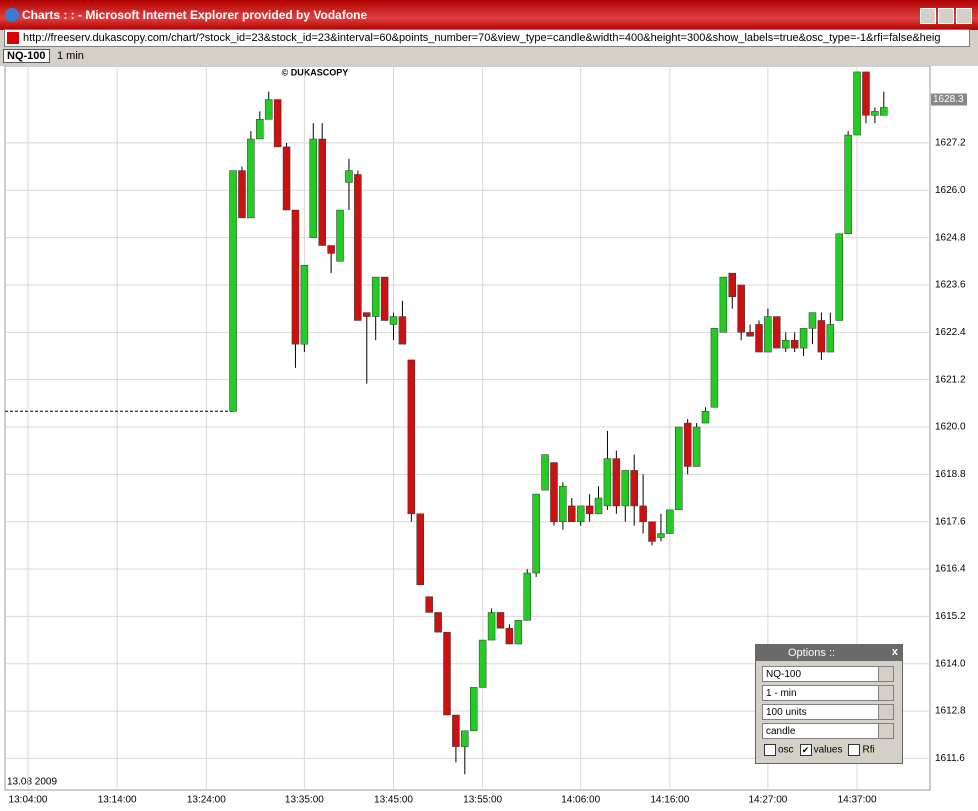 The image size is (978, 811). I want to click on y-tick-label: 1618.8, so click(950, 474).